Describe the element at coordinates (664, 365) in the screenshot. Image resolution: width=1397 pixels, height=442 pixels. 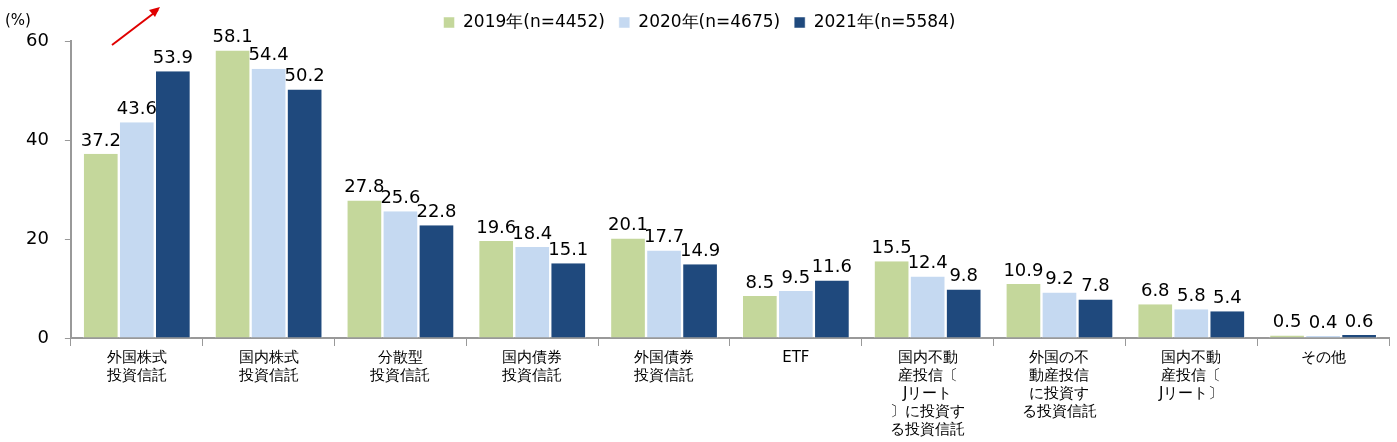
I see `x-tick-label: 外国債券投資信託` at that location.